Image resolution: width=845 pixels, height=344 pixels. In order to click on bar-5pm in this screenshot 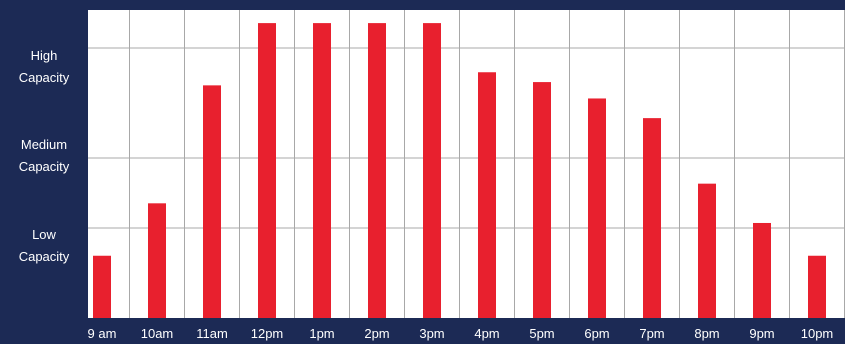, I will do `click(542, 200)`.